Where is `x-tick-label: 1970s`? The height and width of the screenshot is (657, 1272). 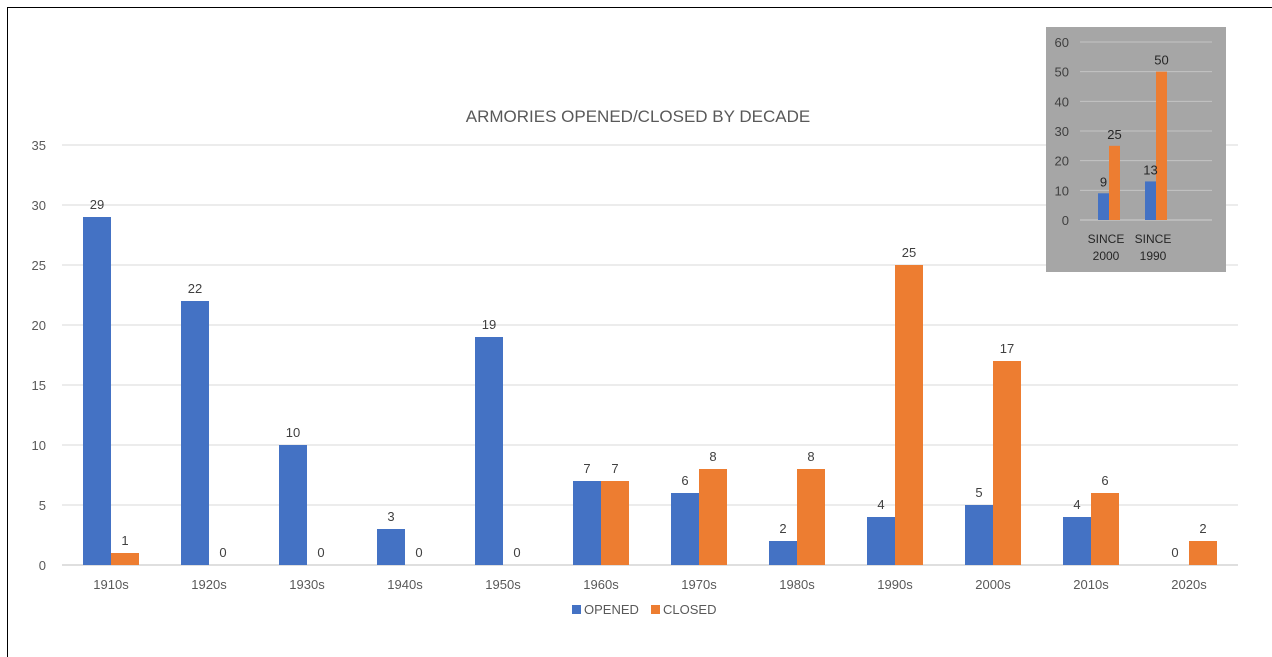
x-tick-label: 1970s is located at coordinates (699, 584).